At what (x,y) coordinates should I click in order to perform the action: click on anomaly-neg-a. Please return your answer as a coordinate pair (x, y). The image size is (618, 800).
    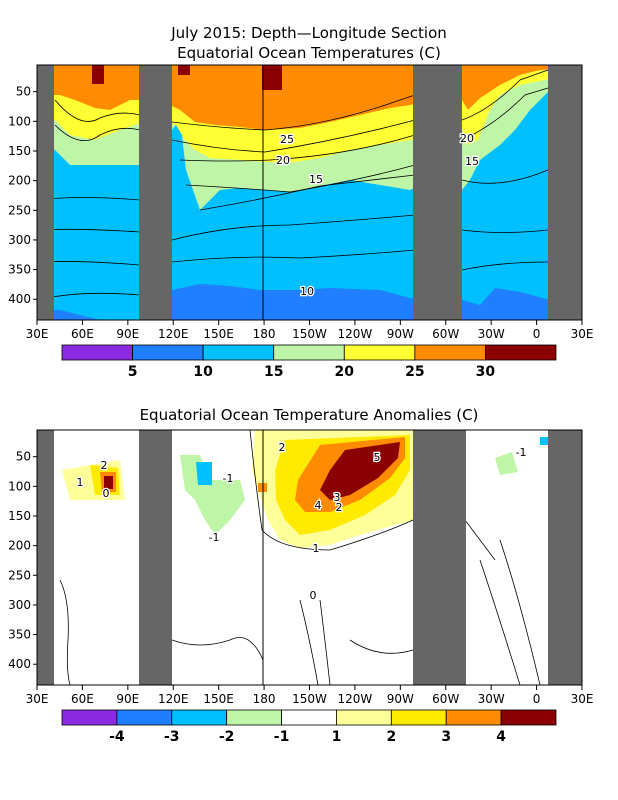
    Looking at the image, I should click on (212, 495).